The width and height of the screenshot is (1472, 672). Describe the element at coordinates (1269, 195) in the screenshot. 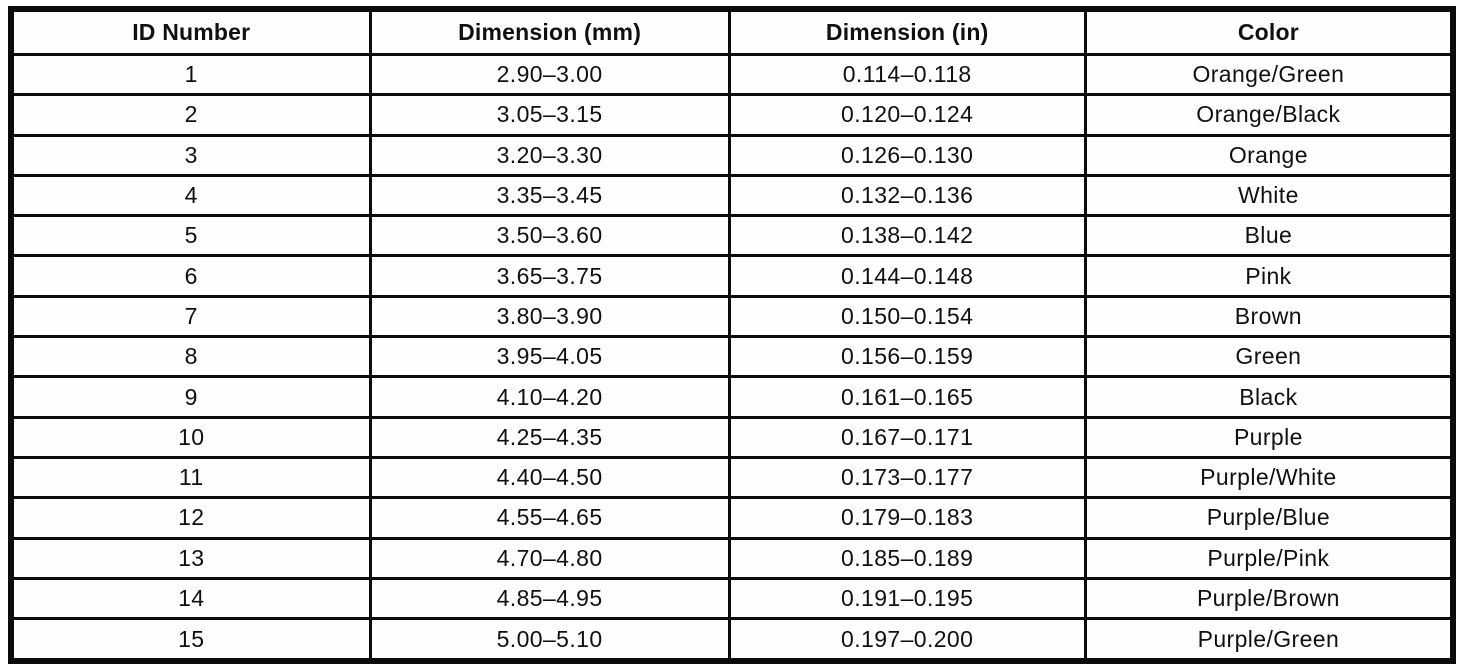

I see `cell-color: White` at that location.